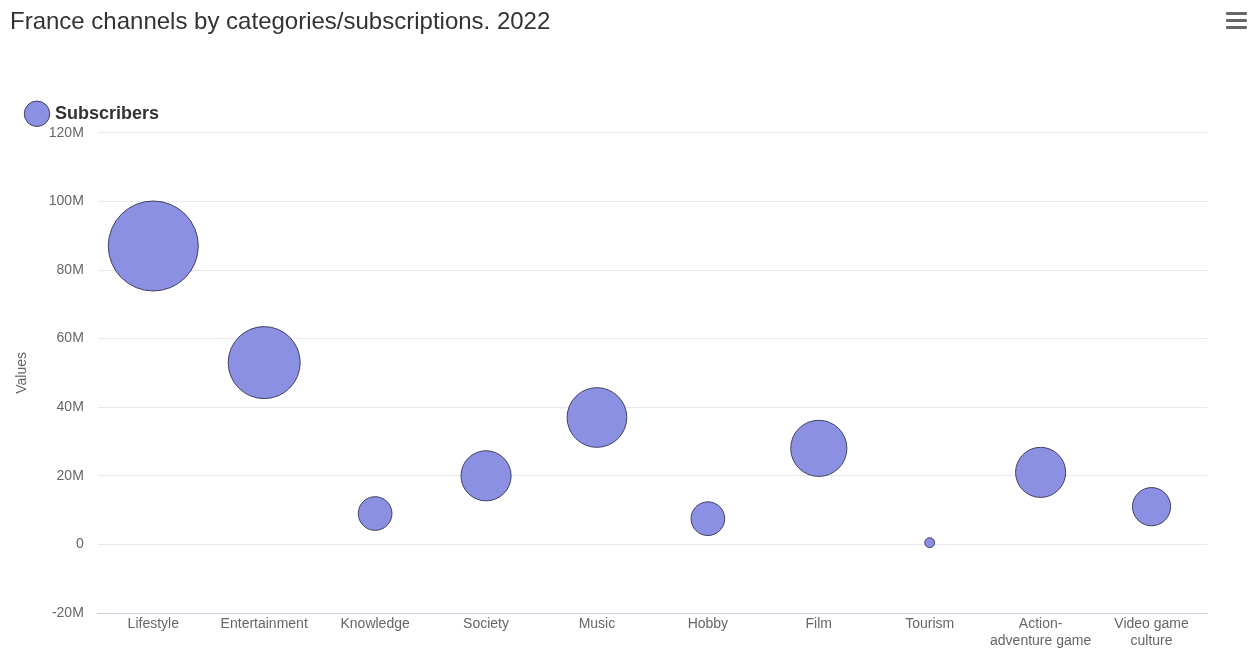 The width and height of the screenshot is (1253, 659). What do you see at coordinates (80, 543) in the screenshot?
I see `y-tick-label: 0` at bounding box center [80, 543].